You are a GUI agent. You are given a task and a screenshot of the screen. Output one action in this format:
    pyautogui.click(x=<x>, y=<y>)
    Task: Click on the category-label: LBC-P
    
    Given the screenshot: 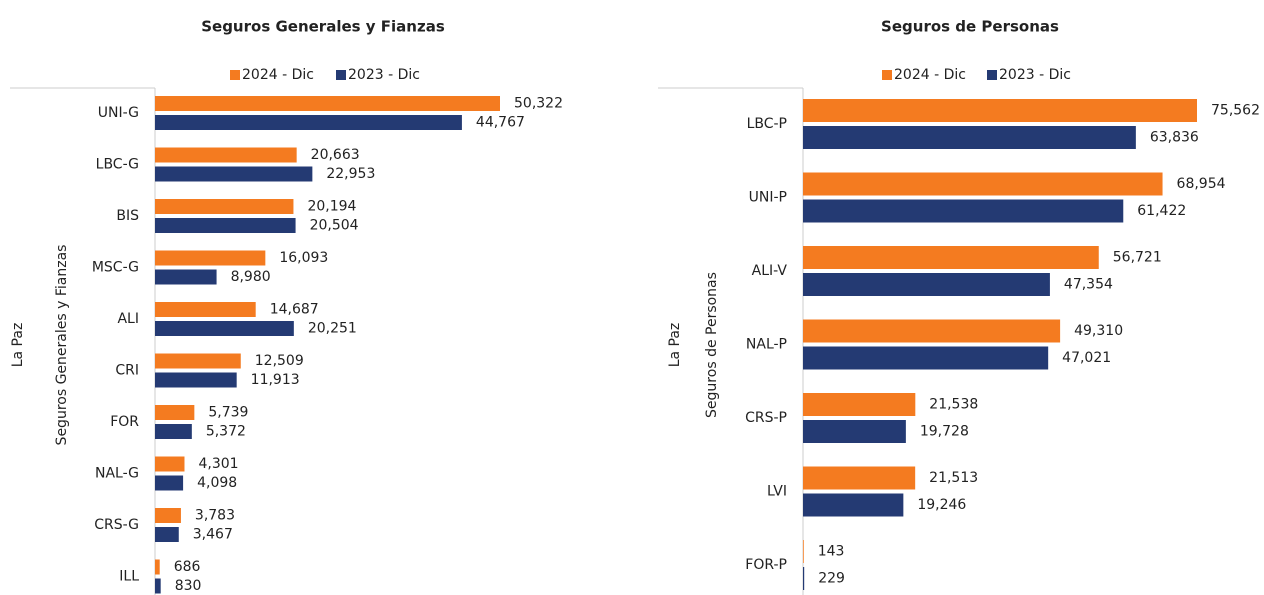 What is the action you would take?
    pyautogui.click(x=767, y=124)
    